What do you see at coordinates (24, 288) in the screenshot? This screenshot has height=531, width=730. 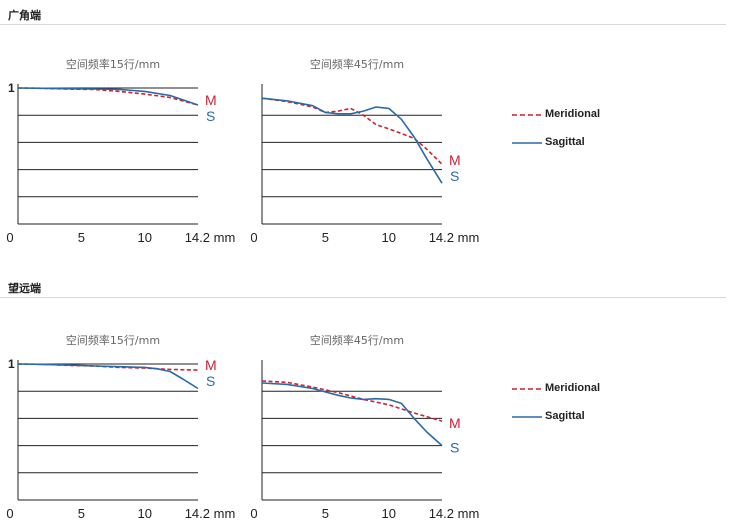 I see `section-title-tele: 望远端` at bounding box center [24, 288].